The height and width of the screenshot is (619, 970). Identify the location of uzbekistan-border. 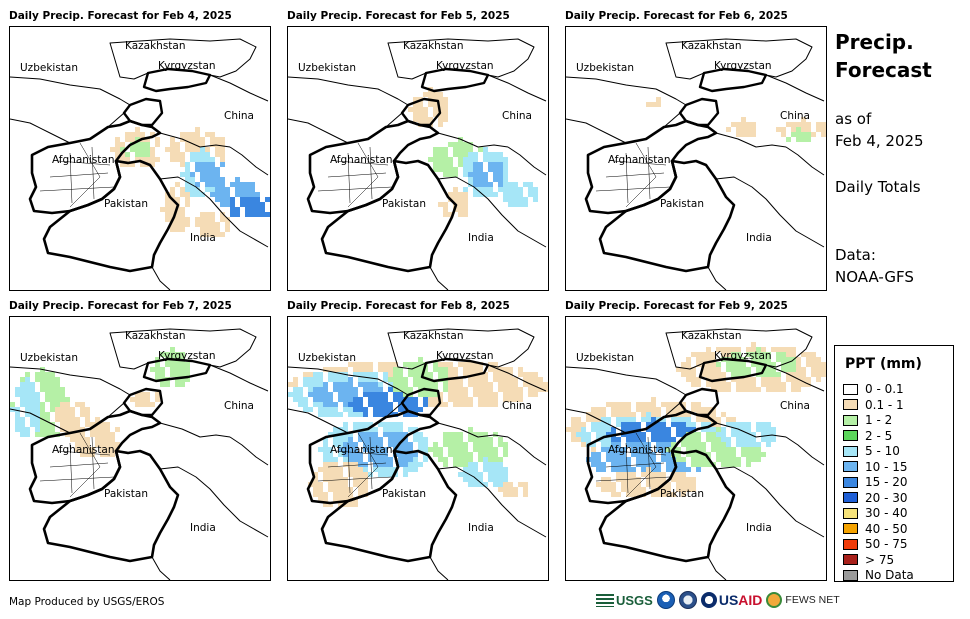
(70, 110).